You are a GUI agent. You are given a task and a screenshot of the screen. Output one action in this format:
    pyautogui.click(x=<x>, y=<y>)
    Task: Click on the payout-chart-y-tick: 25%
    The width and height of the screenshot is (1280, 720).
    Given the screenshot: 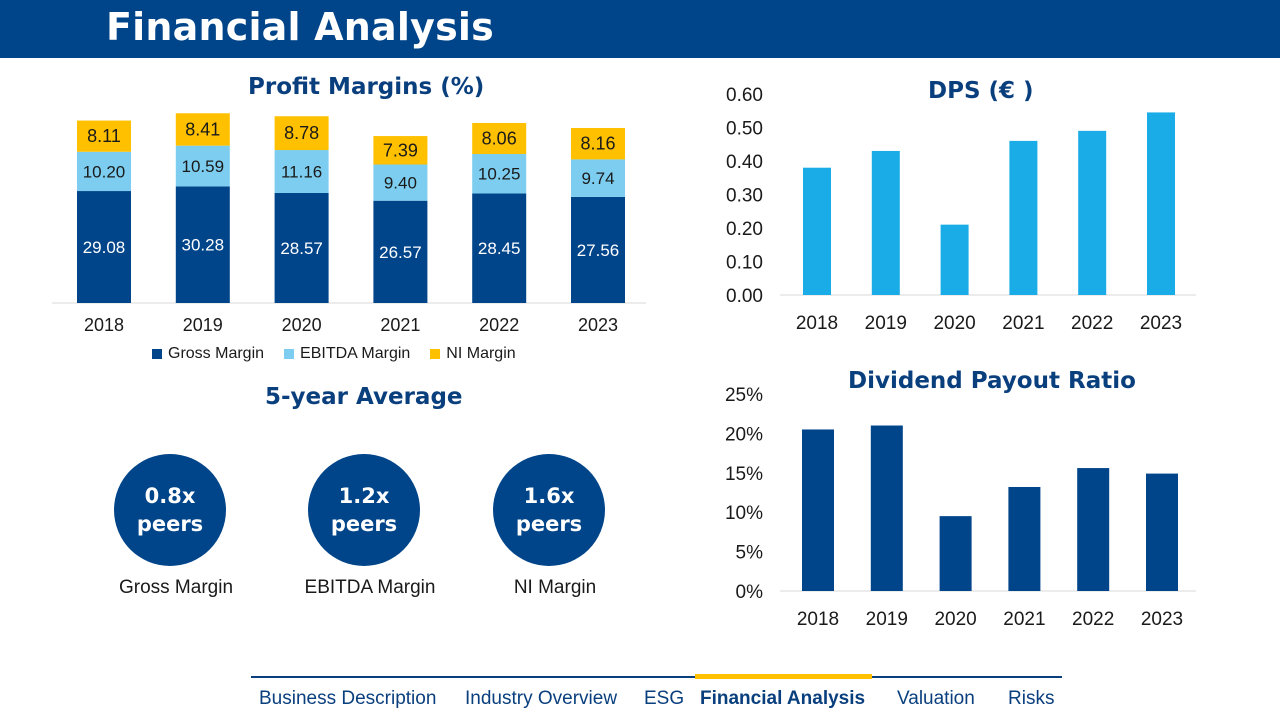 What is the action you would take?
    pyautogui.click(x=744, y=395)
    